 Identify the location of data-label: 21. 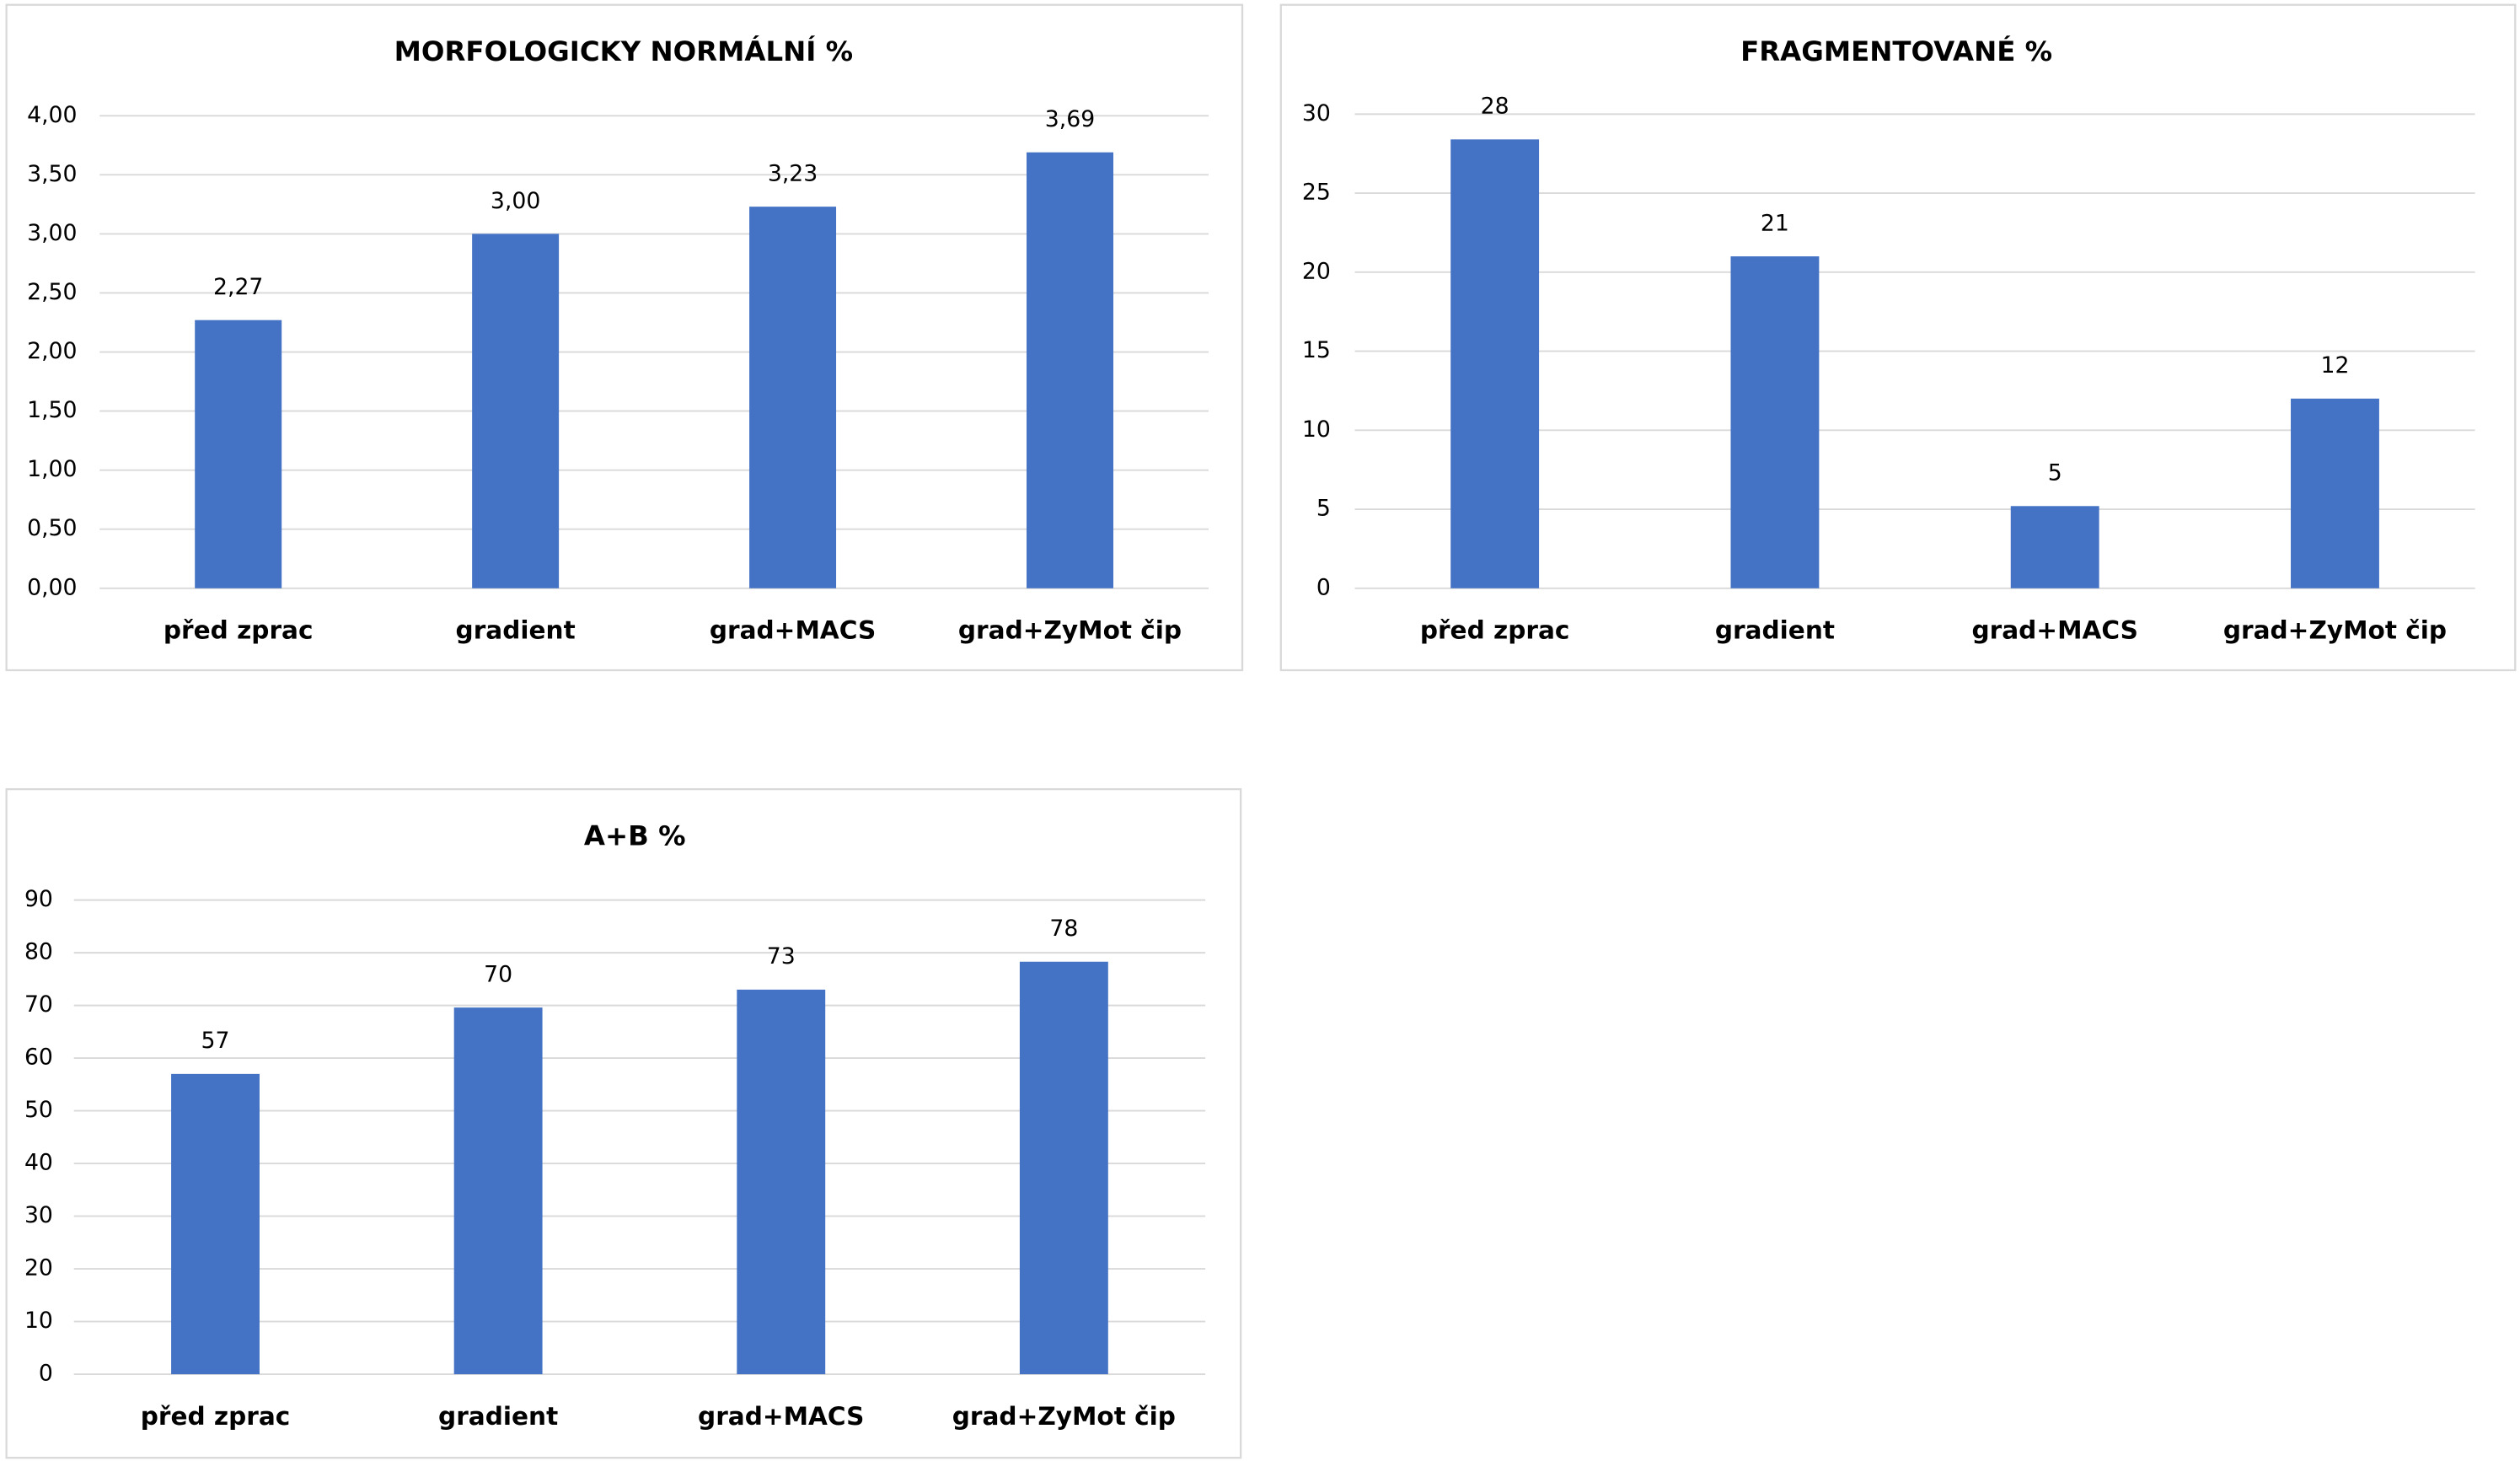
(1775, 223).